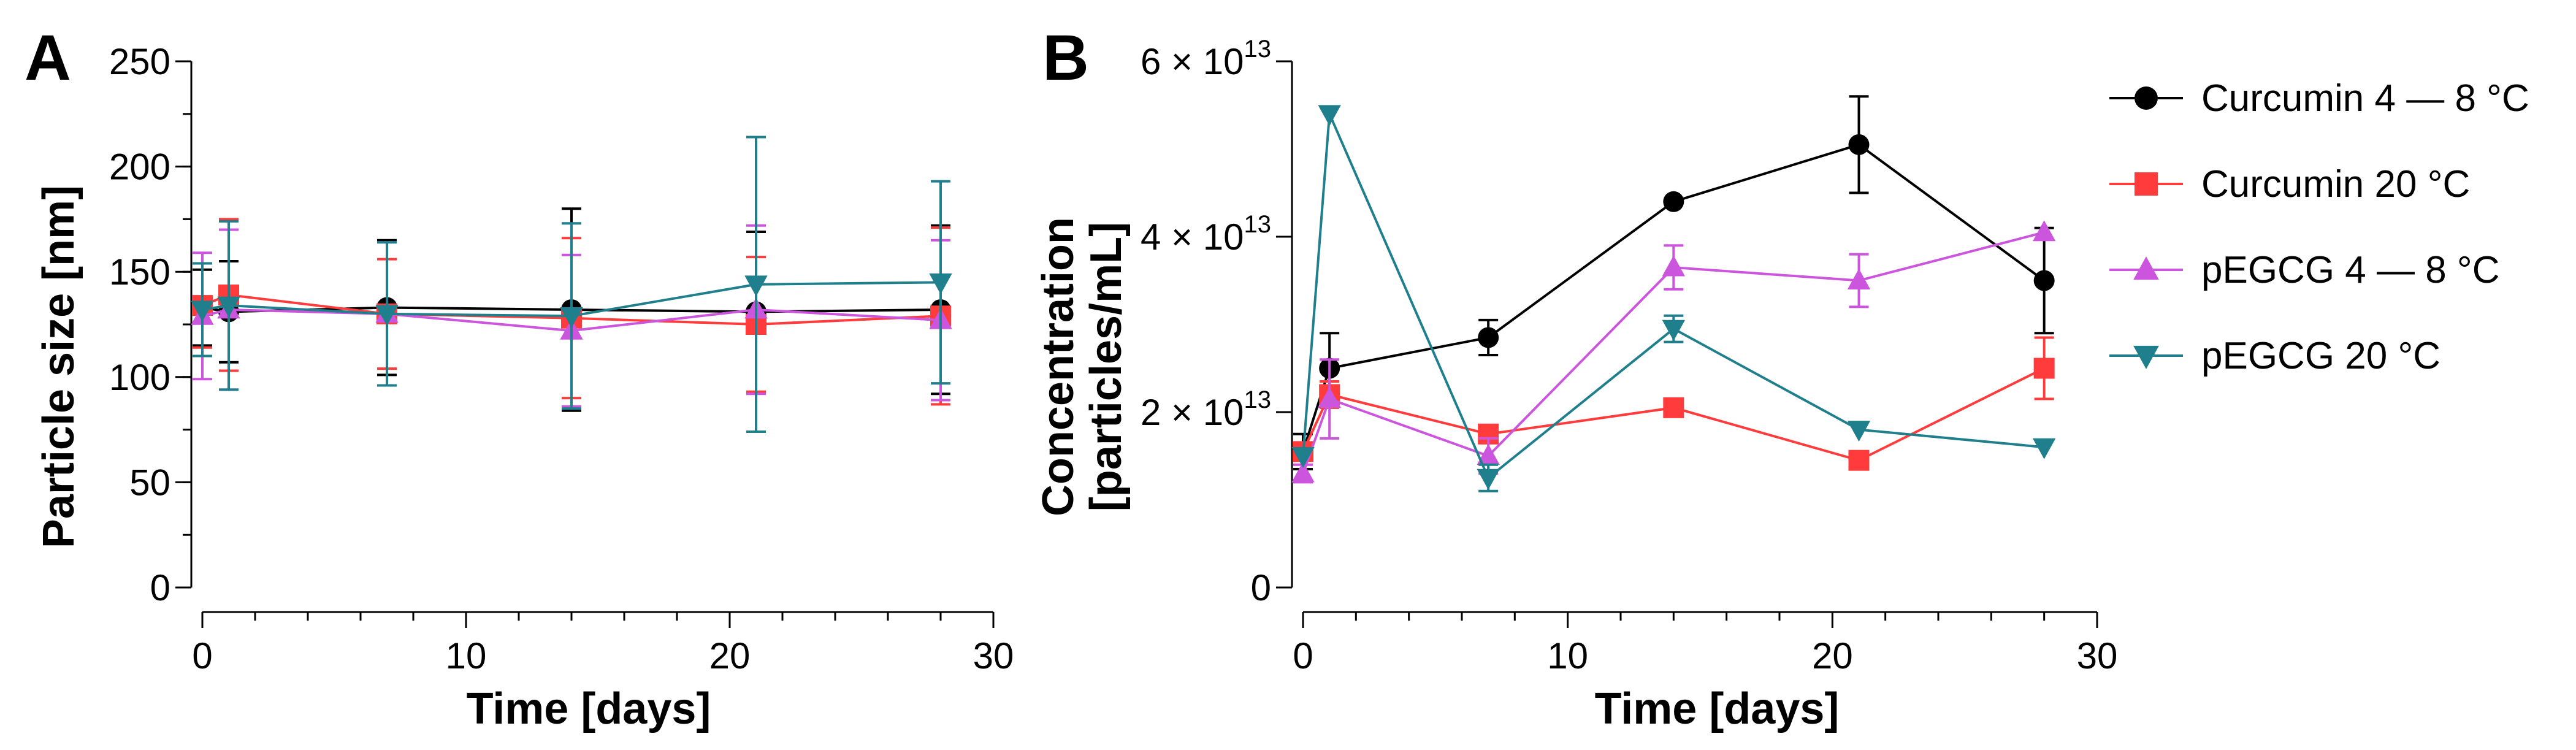 This screenshot has width=2576, height=750. What do you see at coordinates (1261, 587) in the screenshot?
I see `panel-b-y-tick-label: 0` at bounding box center [1261, 587].